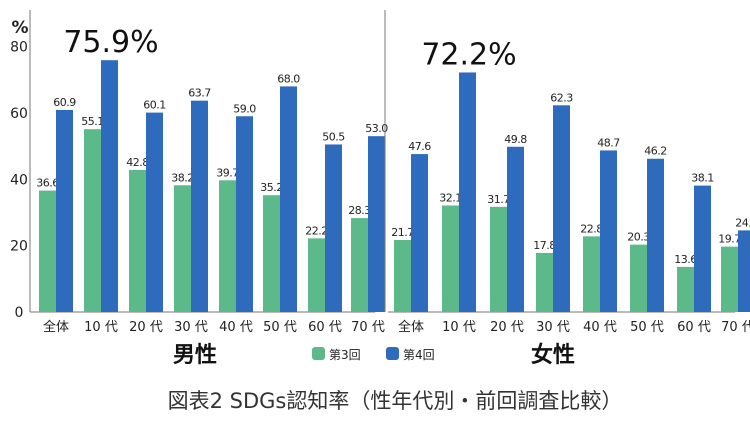 This screenshot has height=423, width=750. I want to click on y-tick-label: 80, so click(19, 48).